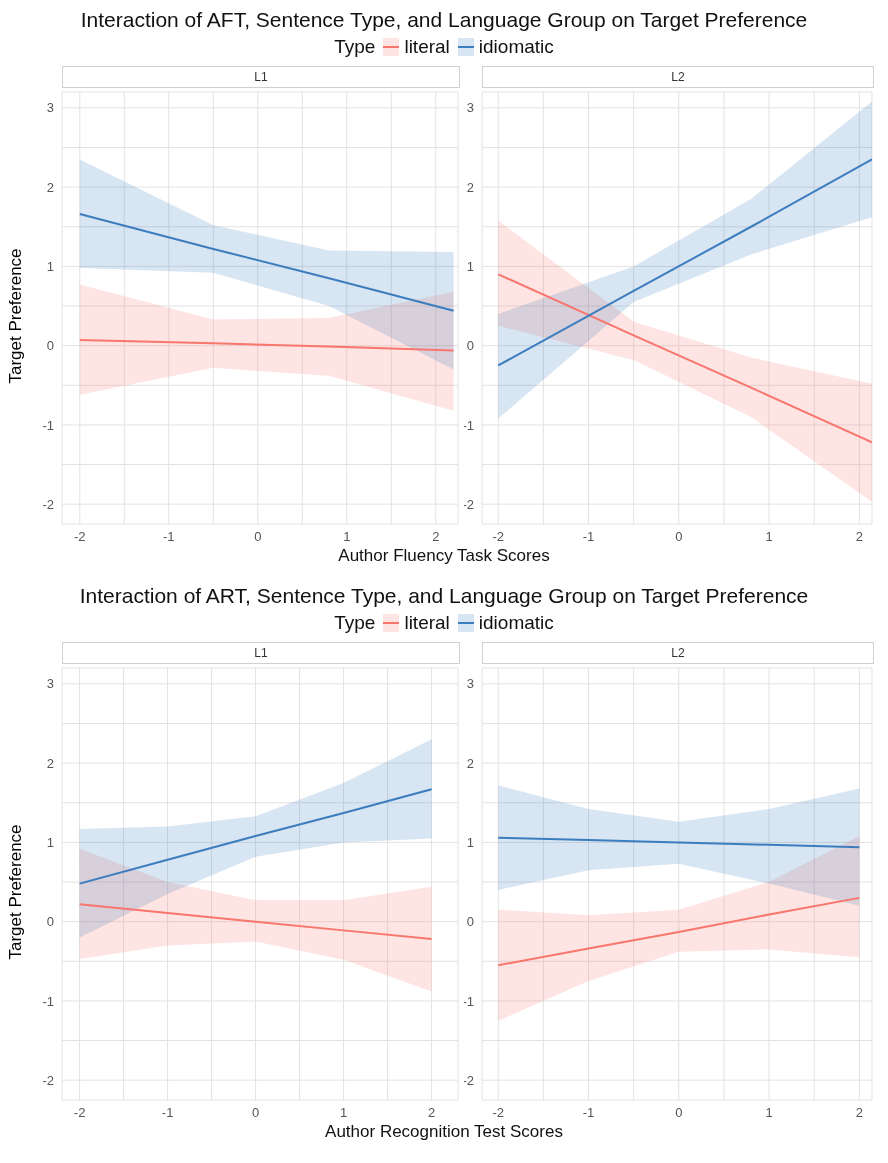  Describe the element at coordinates (444, 20) in the screenshot. I see `chart-title: Interaction of AFT, Sentence Type, and Language Group on Target Preference` at that location.